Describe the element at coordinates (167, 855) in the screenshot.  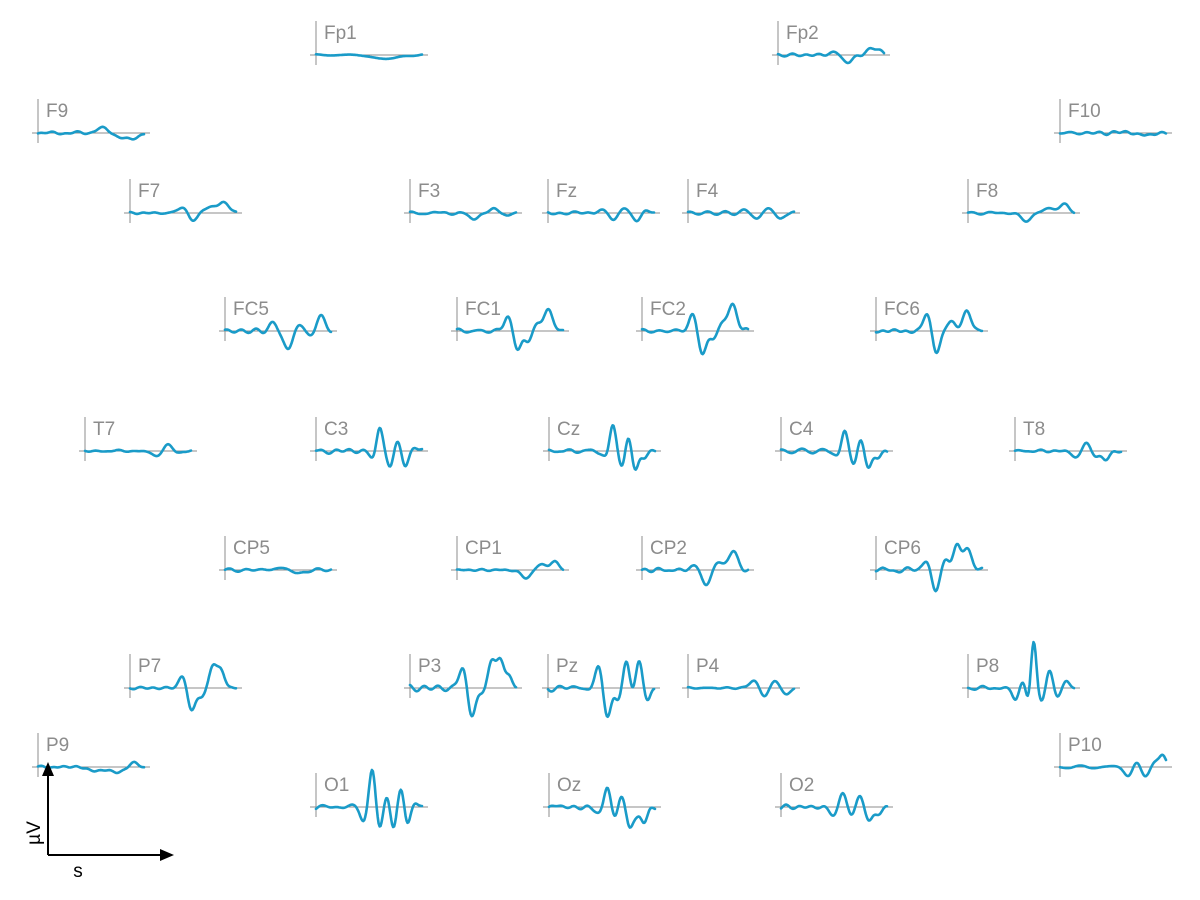
I see `scale-x-arrow-icon` at that location.